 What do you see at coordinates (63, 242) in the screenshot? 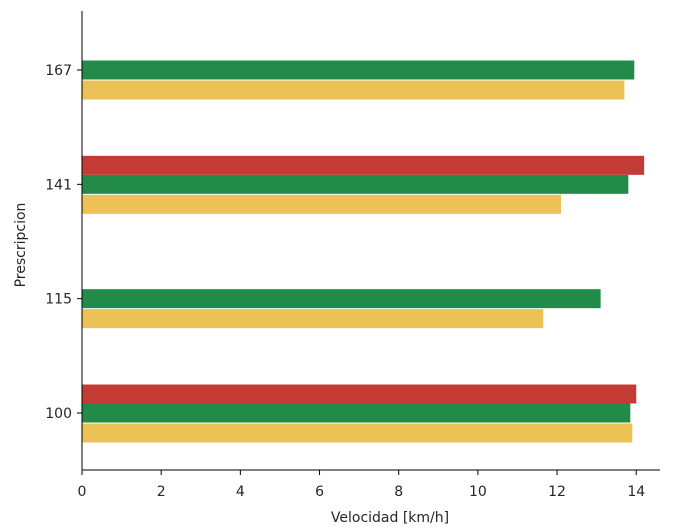
I see `y-ticks-group: 100 115 141 167` at bounding box center [63, 242].